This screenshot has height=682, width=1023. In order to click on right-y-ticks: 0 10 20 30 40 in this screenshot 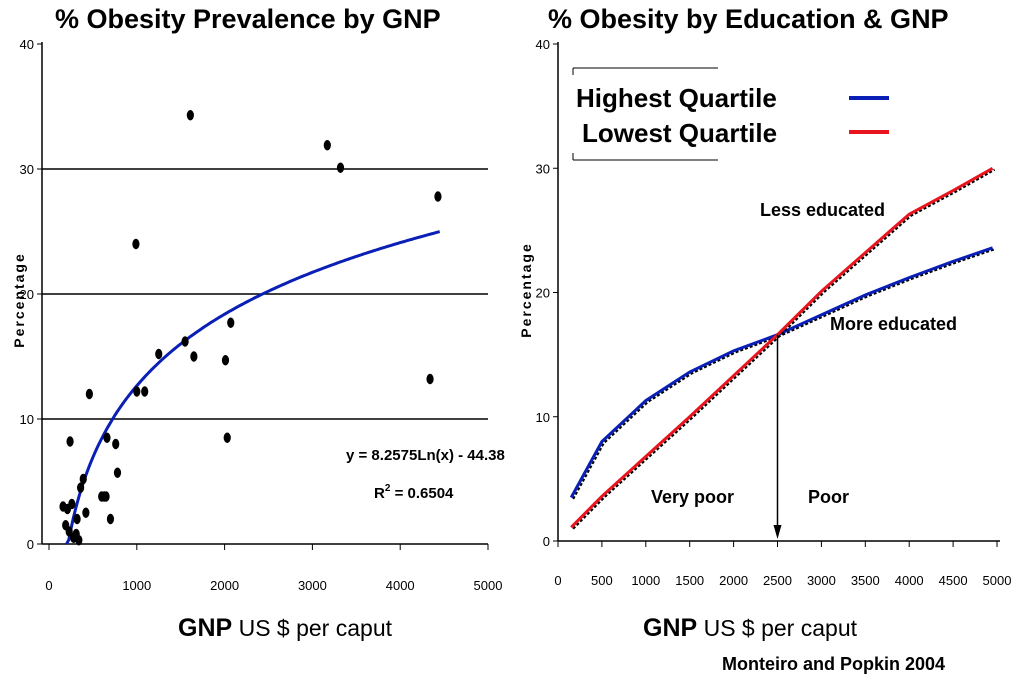, I will do `click(547, 293)`.